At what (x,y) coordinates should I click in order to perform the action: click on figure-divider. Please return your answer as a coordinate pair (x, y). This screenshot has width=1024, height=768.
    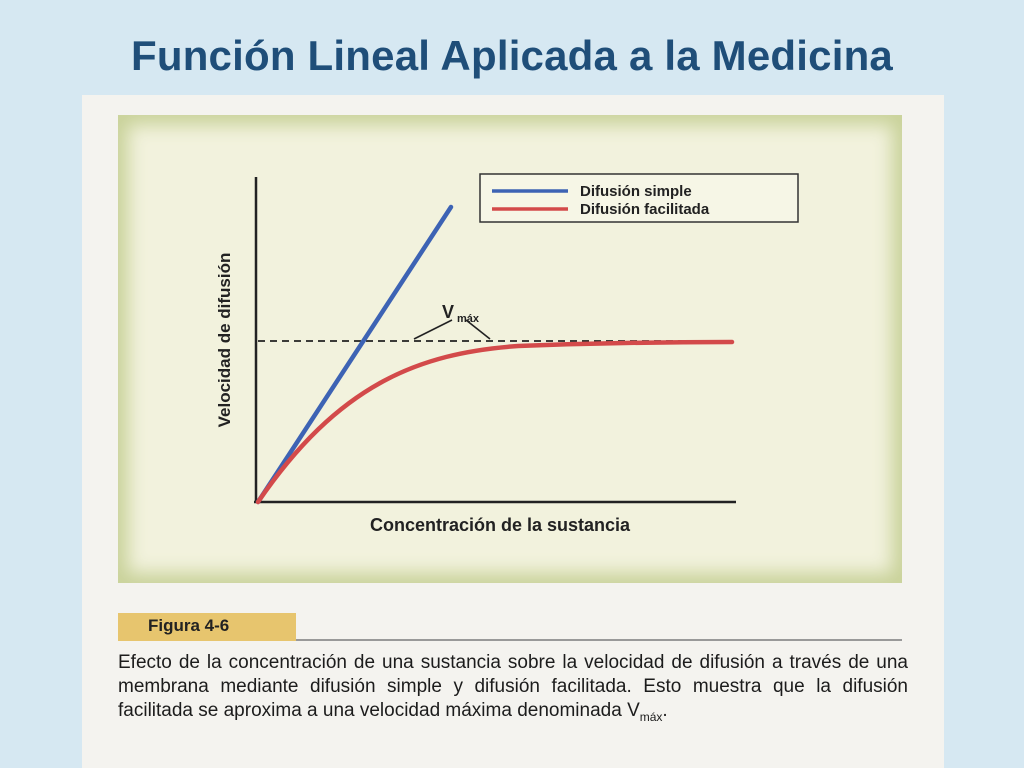
    Looking at the image, I should click on (599, 640).